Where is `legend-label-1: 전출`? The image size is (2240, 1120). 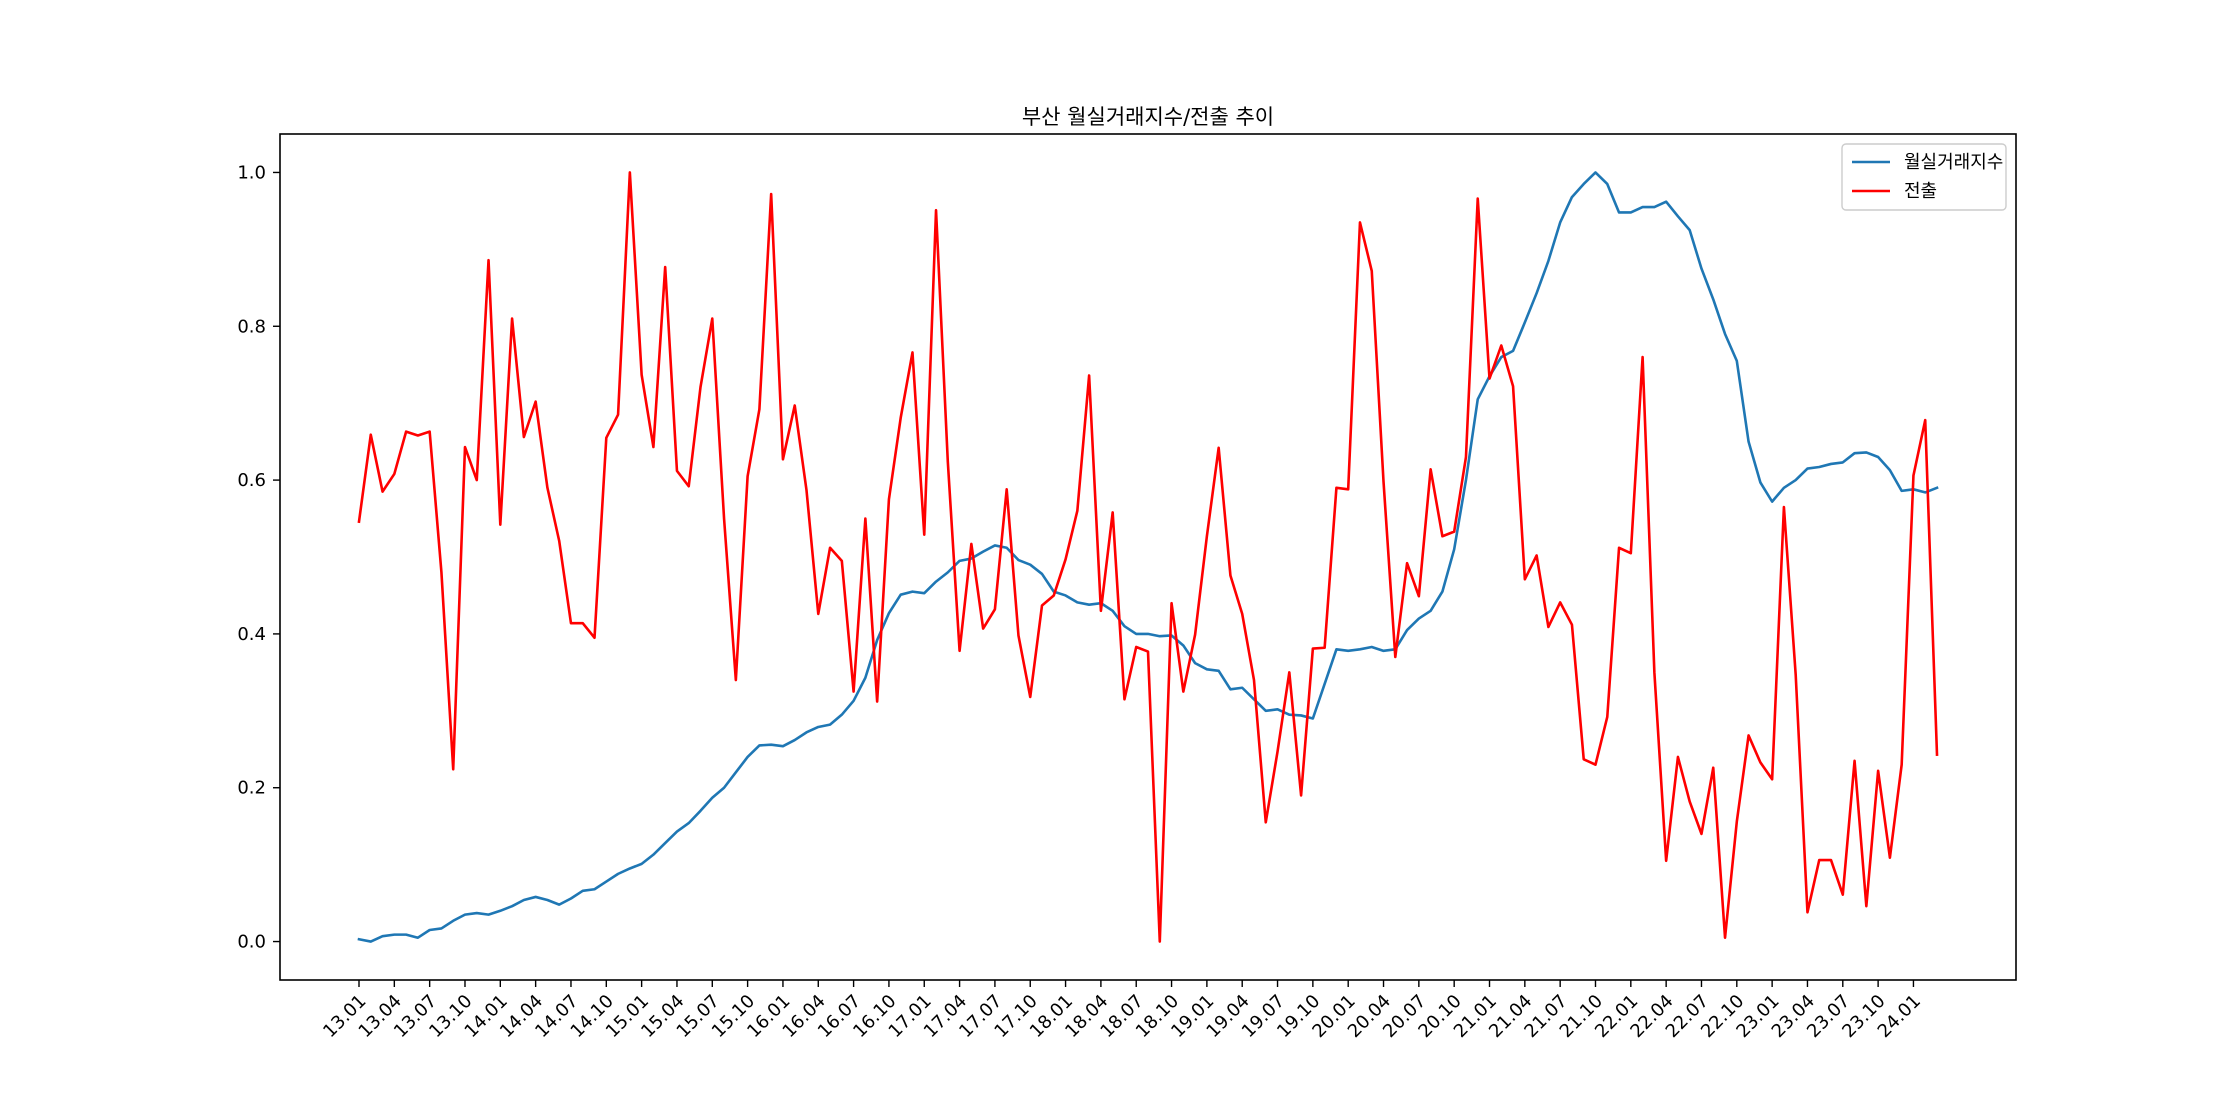 legend-label-1: 전출 is located at coordinates (1920, 191).